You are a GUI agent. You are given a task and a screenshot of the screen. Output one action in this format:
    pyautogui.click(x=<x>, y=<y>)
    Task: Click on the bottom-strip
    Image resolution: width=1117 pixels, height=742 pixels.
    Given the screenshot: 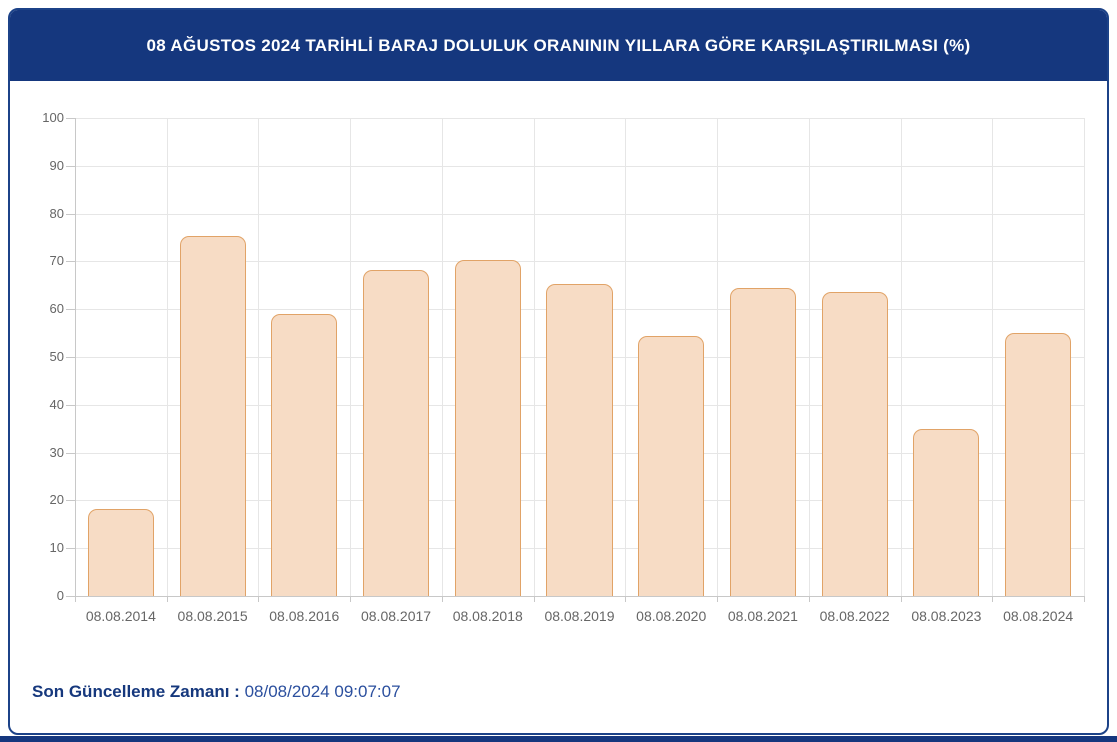 What is the action you would take?
    pyautogui.click(x=558, y=739)
    